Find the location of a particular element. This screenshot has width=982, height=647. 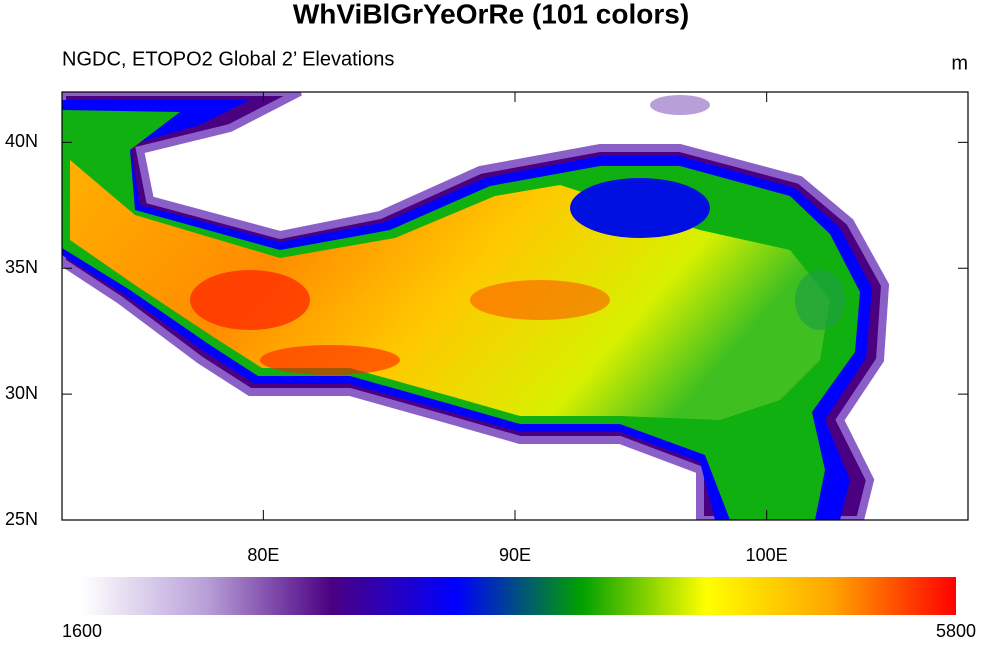

y-tick-label: 25N is located at coordinates (21, 519).